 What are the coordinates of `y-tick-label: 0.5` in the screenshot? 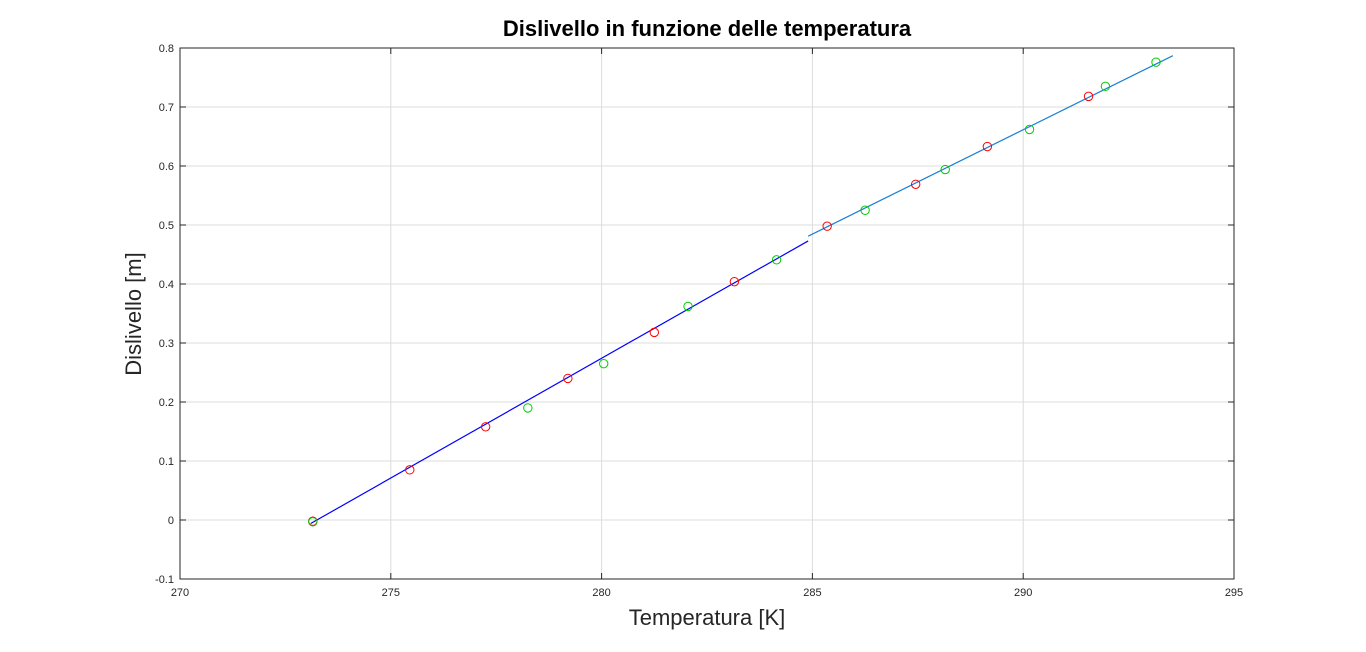 It's located at (166, 226).